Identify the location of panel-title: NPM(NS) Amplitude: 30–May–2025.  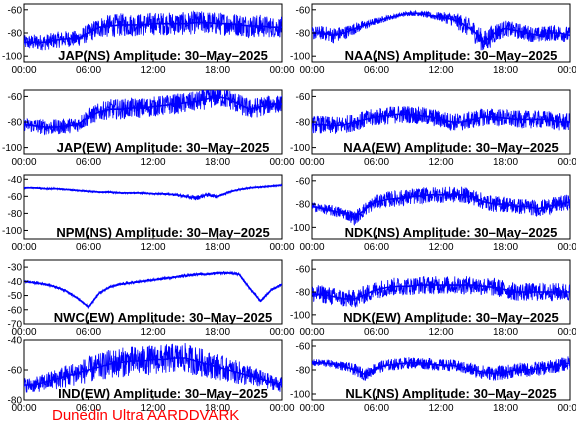
(162, 232).